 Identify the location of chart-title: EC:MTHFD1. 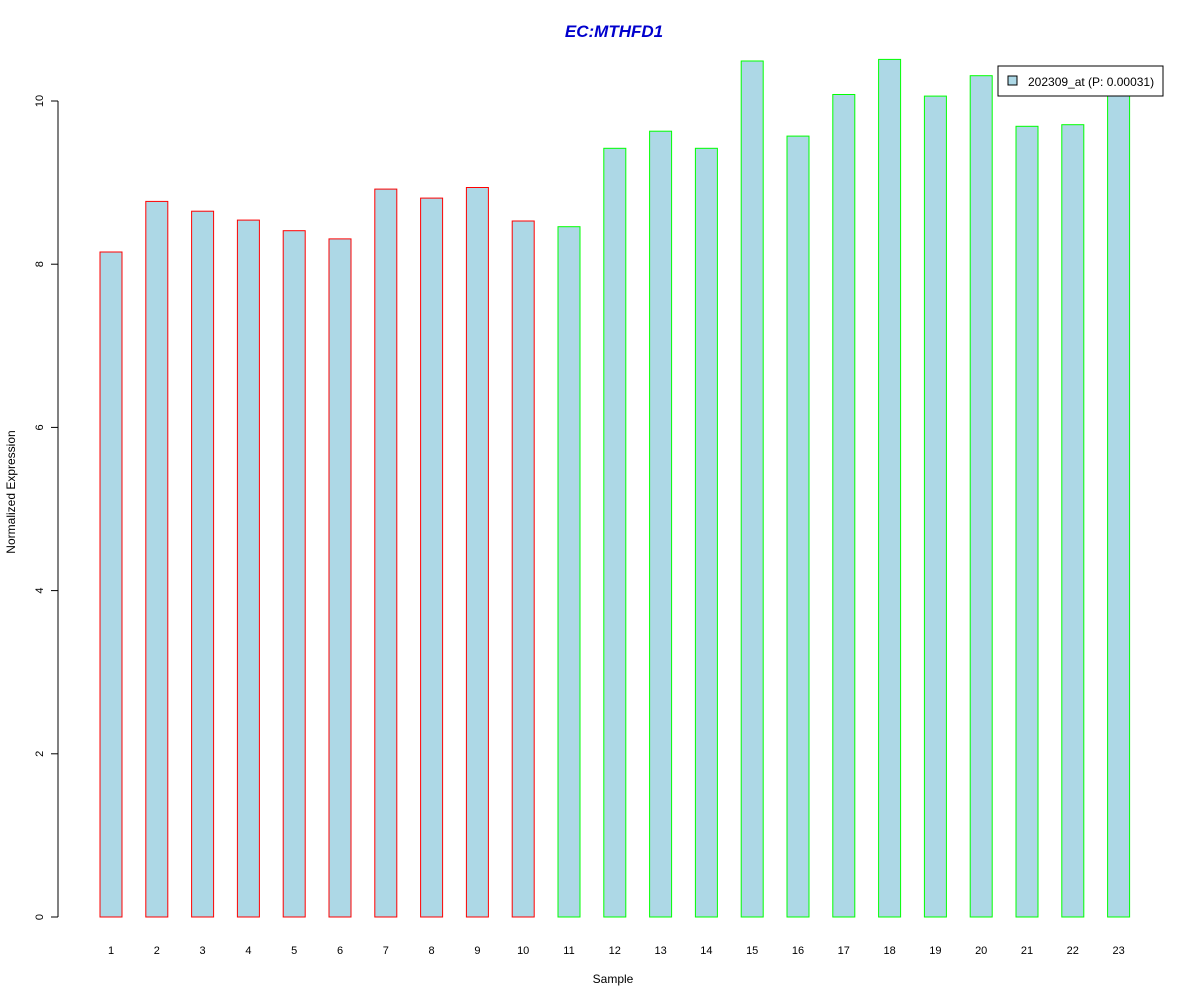
(614, 31).